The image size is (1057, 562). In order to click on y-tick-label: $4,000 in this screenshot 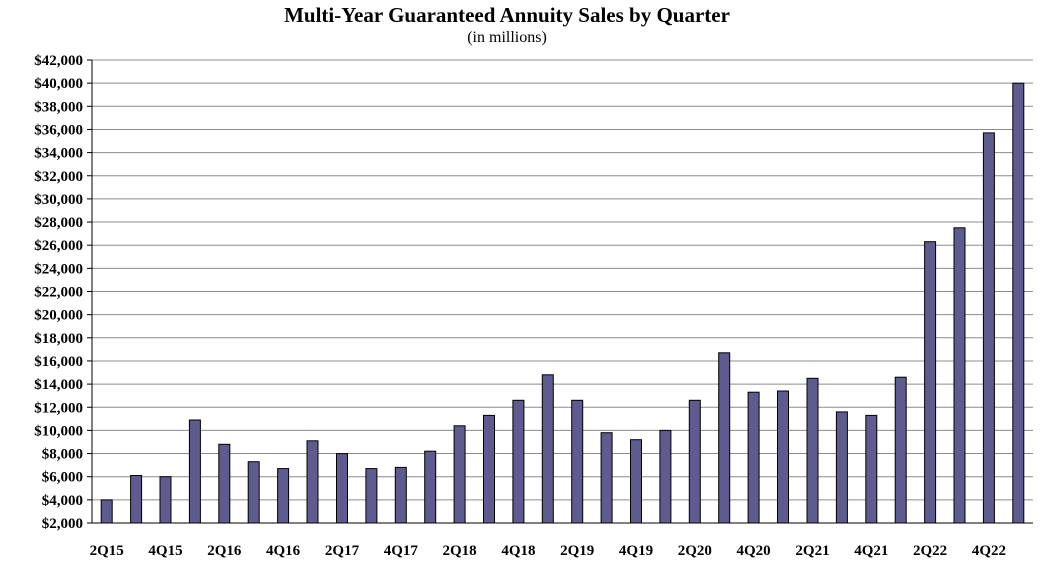, I will do `click(62, 501)`.